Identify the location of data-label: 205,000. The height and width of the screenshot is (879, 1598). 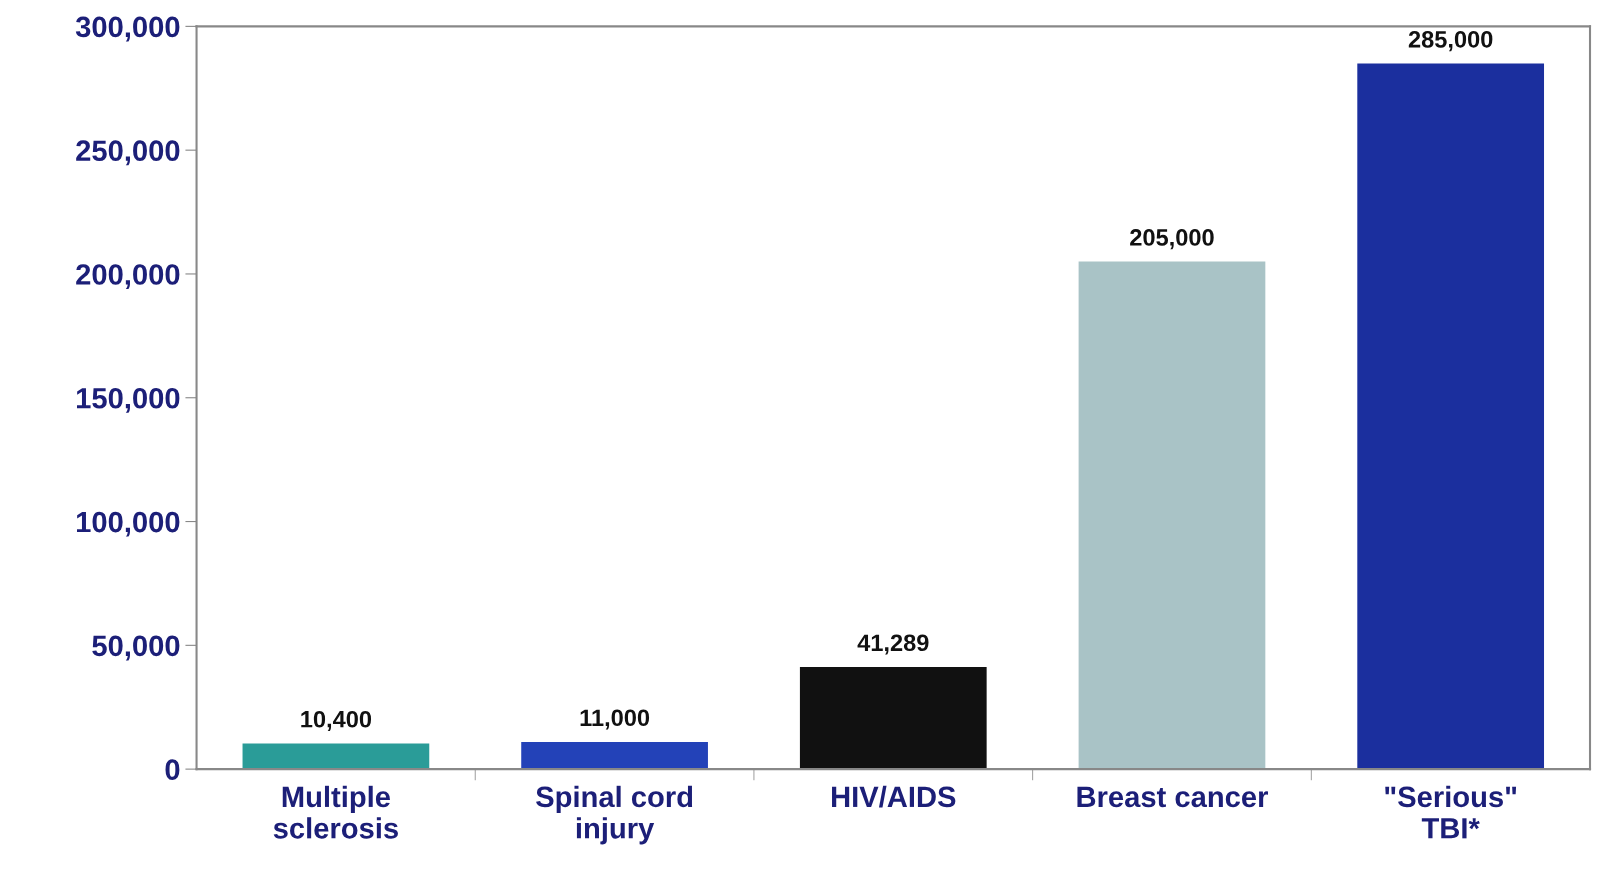
(1172, 239).